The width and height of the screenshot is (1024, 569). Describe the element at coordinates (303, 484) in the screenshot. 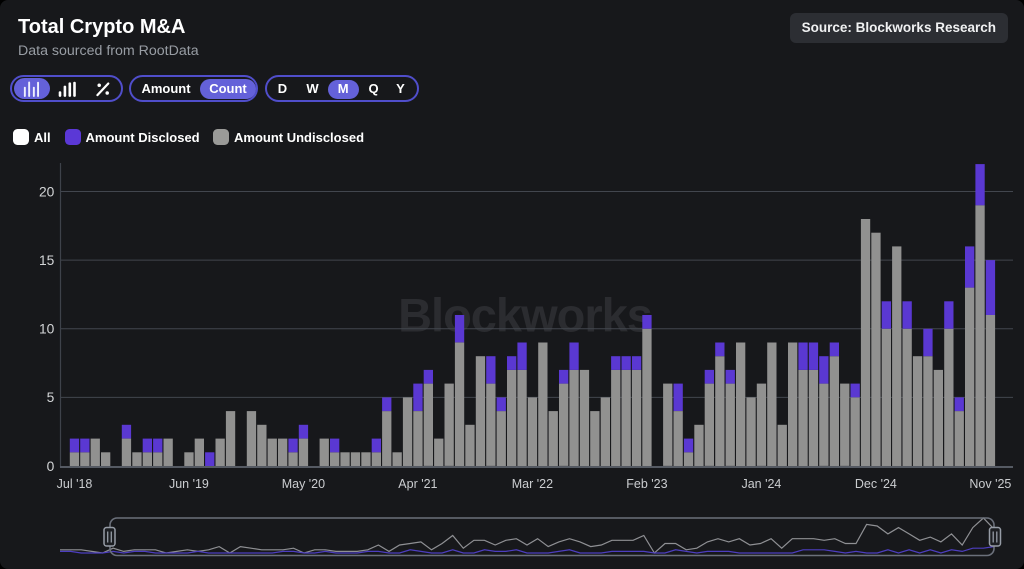

I see `svg-text: May '20` at that location.